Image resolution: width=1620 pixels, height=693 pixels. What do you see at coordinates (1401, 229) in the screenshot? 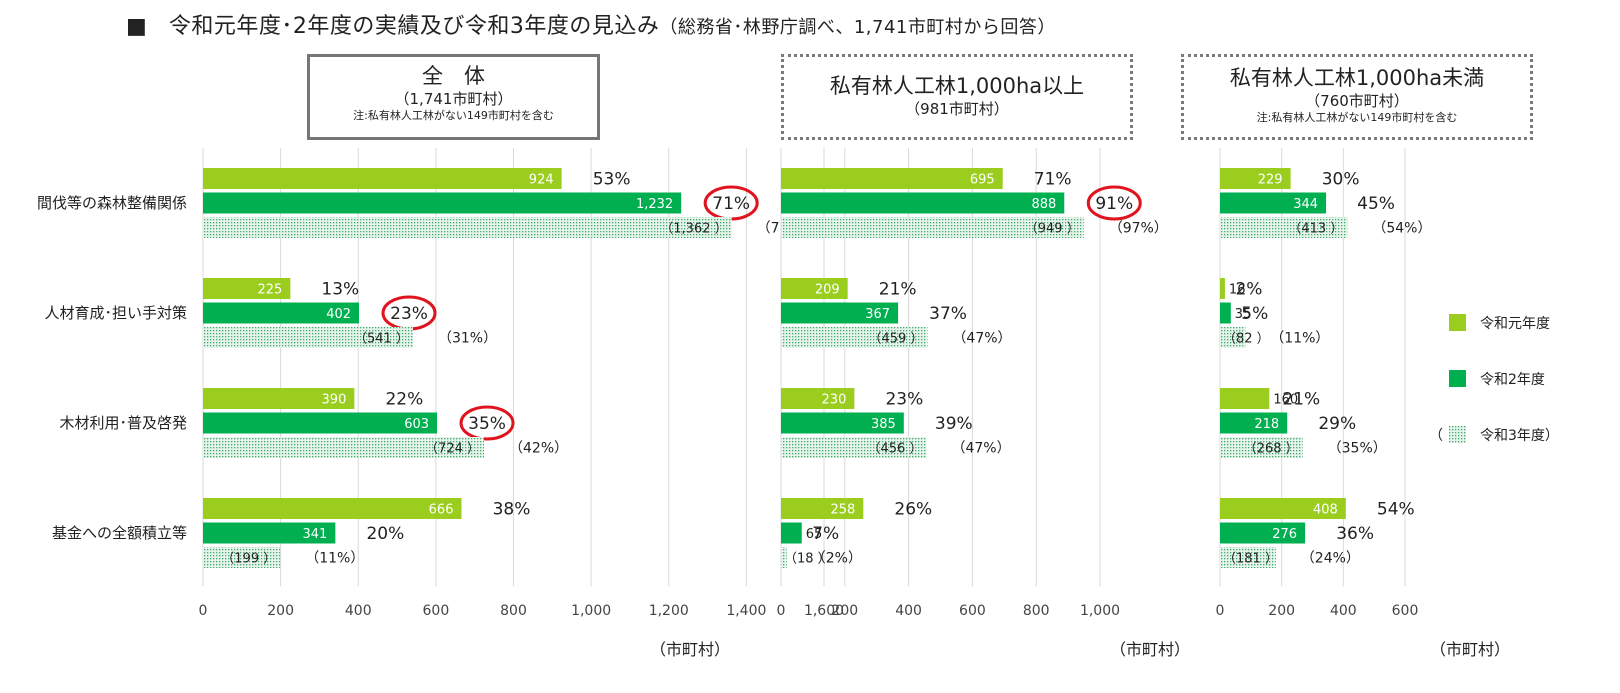
I see `percent-label: （54%）` at bounding box center [1401, 229].